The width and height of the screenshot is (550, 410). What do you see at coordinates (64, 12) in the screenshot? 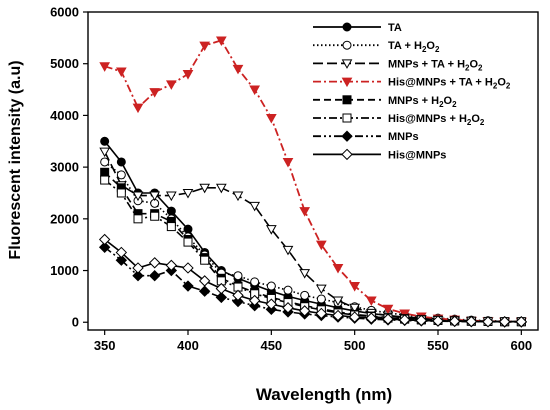
I see `y-tick-label: 6000` at bounding box center [64, 12].